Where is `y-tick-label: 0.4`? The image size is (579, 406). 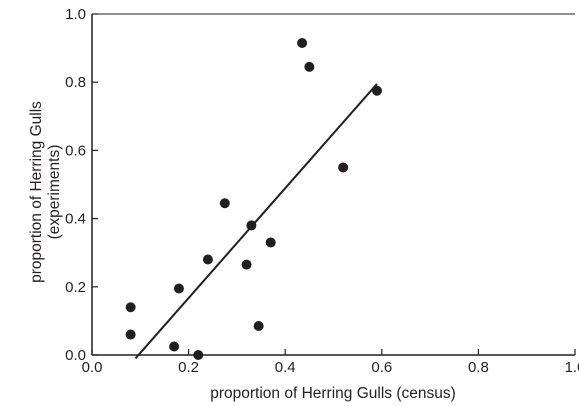 y-tick-label: 0.4 is located at coordinates (75, 219).